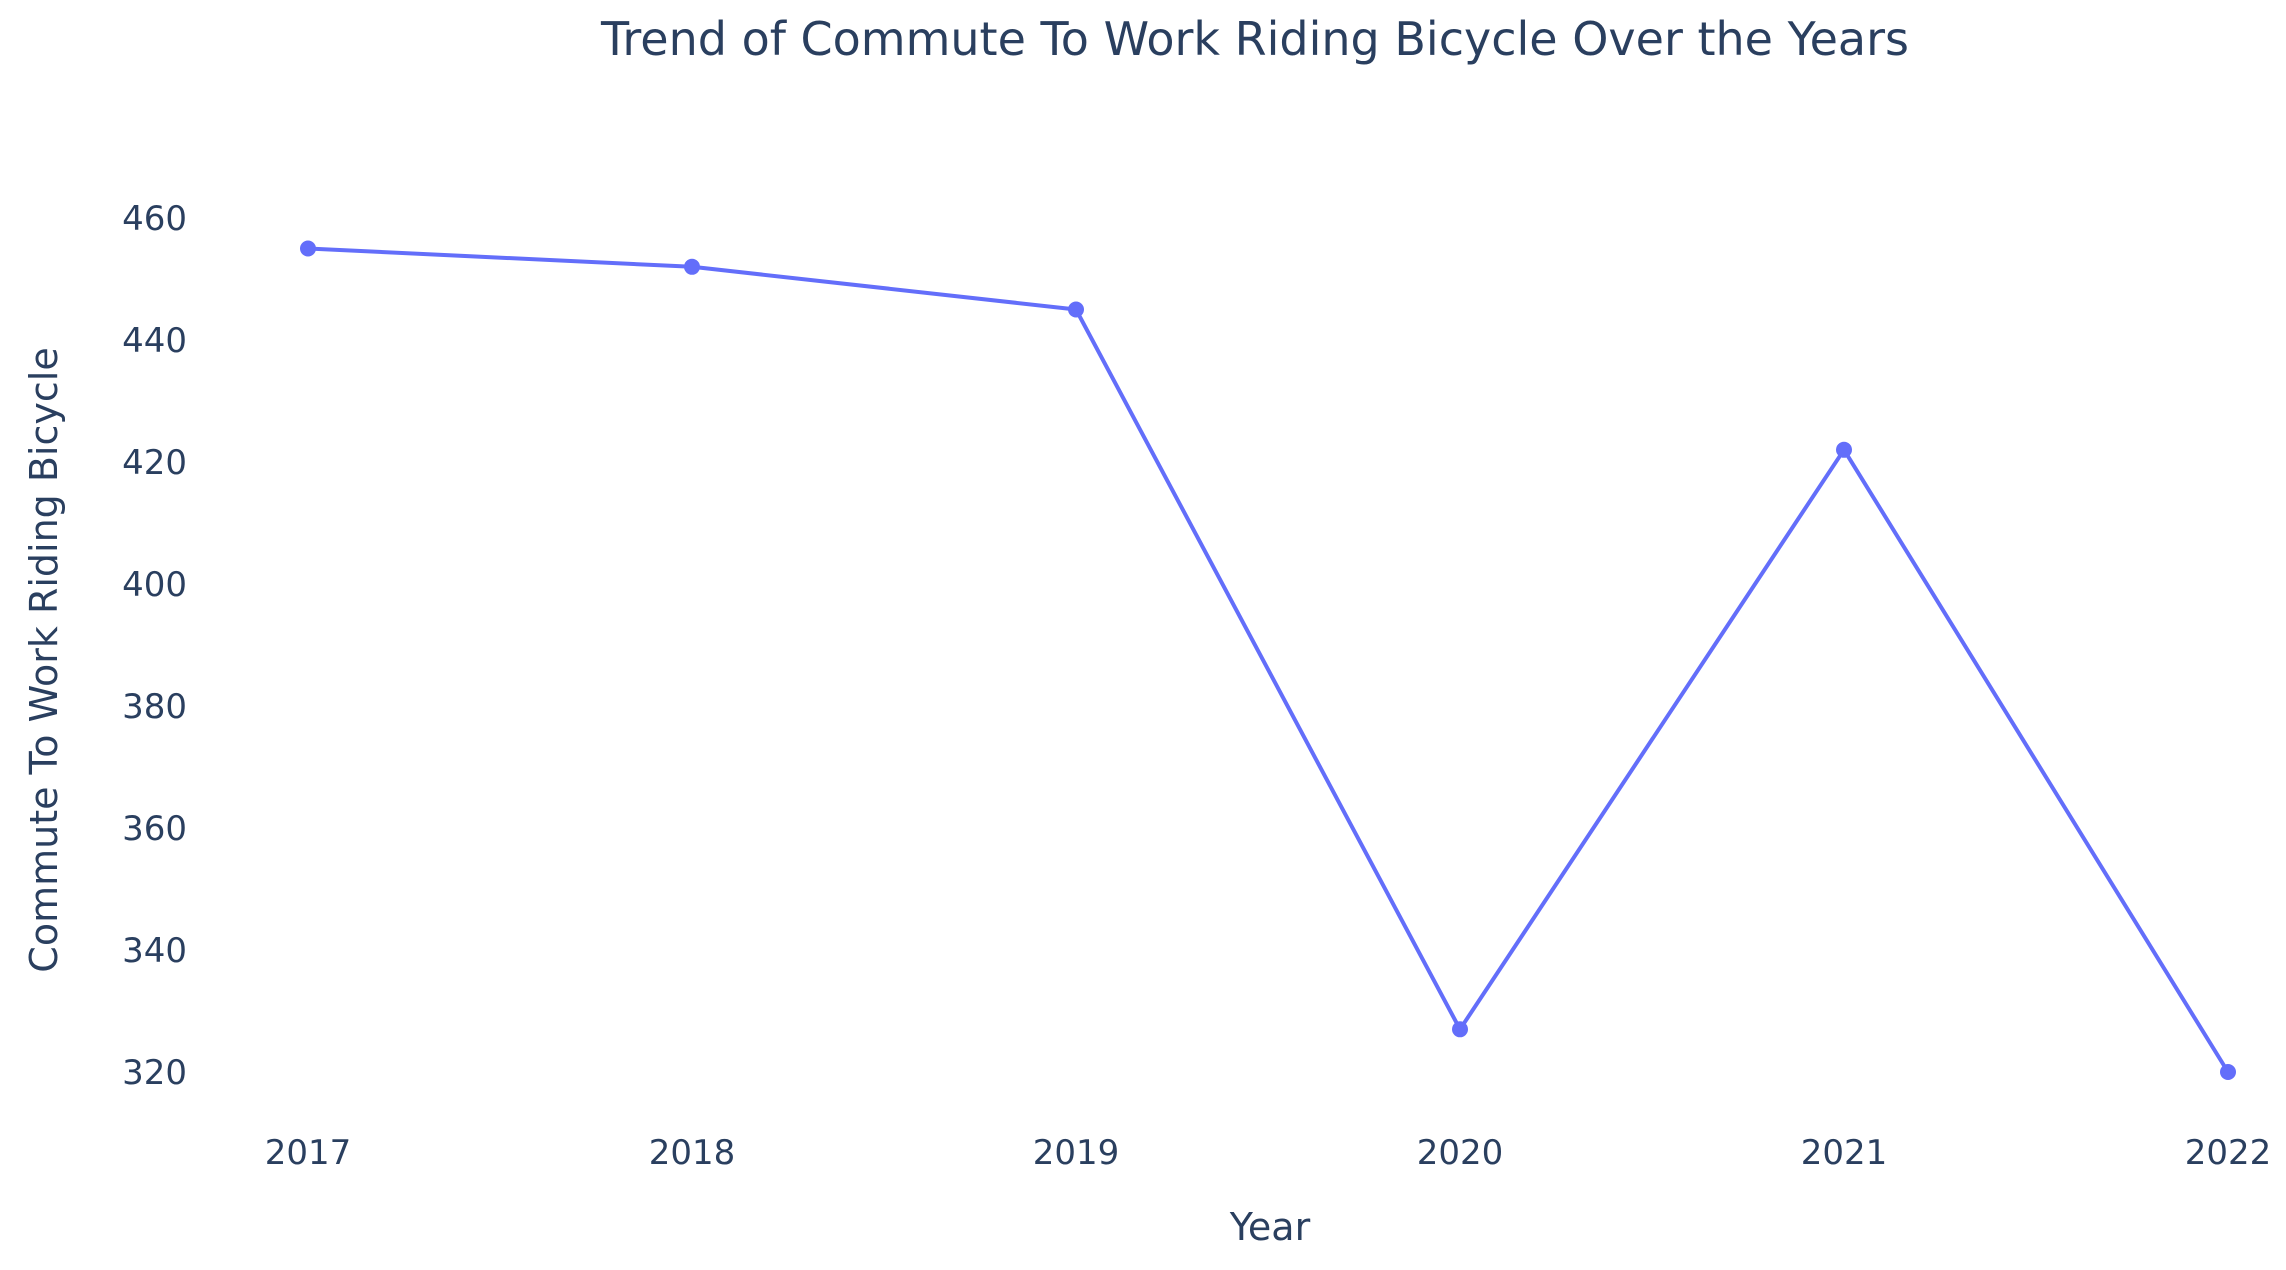 The height and width of the screenshot is (1270, 2286). Describe the element at coordinates (308, 1153) in the screenshot. I see `x-tick-label: 2017` at that location.